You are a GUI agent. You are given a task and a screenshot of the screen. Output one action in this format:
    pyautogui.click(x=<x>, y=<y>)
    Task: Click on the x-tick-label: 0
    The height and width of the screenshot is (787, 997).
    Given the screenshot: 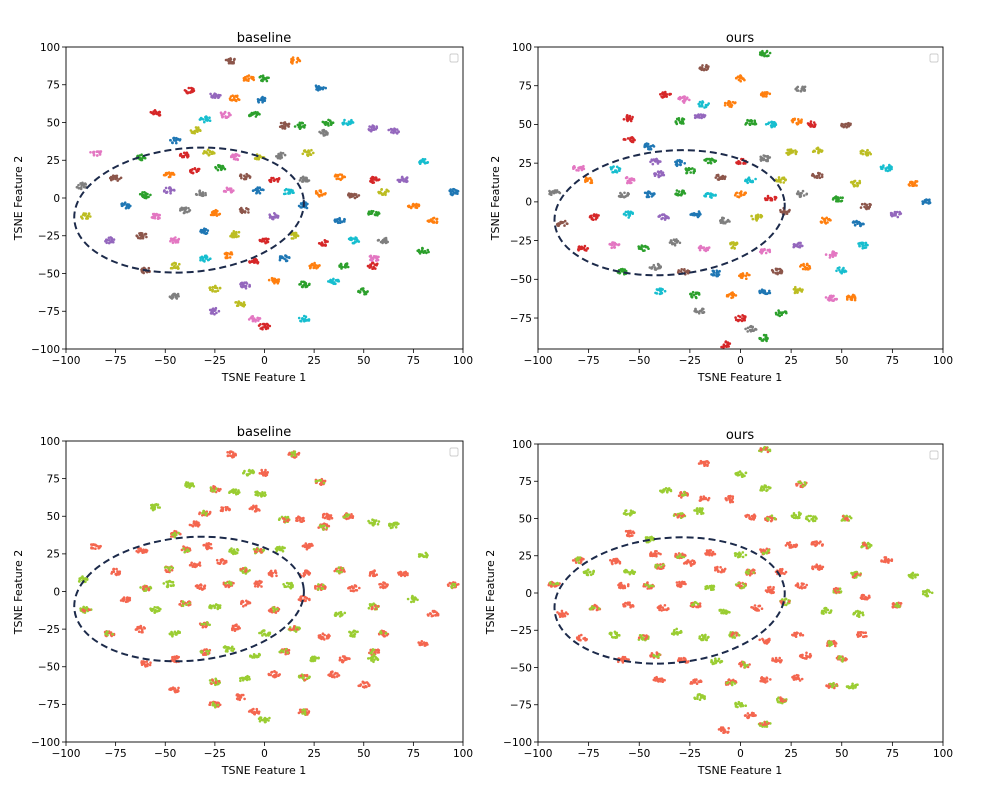 What is the action you would take?
    pyautogui.click(x=740, y=361)
    